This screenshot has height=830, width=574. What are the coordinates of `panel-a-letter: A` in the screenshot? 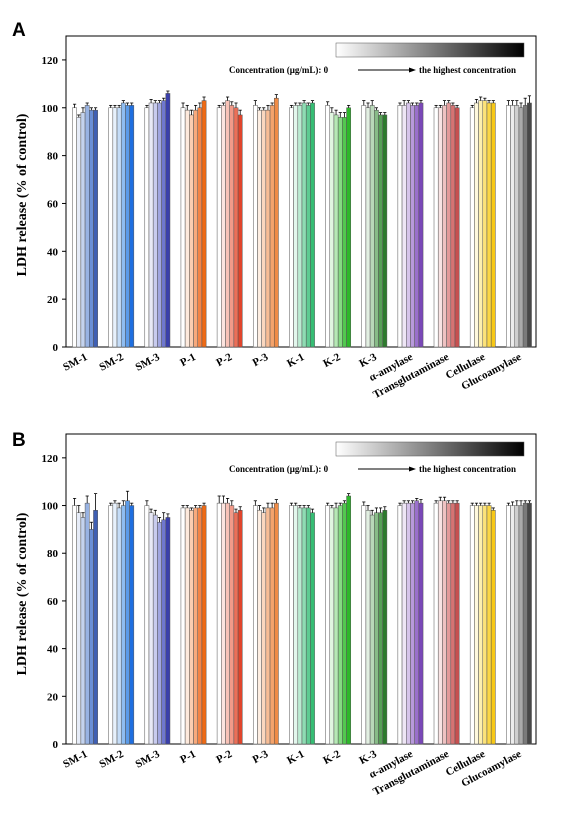 It's located at (19, 30).